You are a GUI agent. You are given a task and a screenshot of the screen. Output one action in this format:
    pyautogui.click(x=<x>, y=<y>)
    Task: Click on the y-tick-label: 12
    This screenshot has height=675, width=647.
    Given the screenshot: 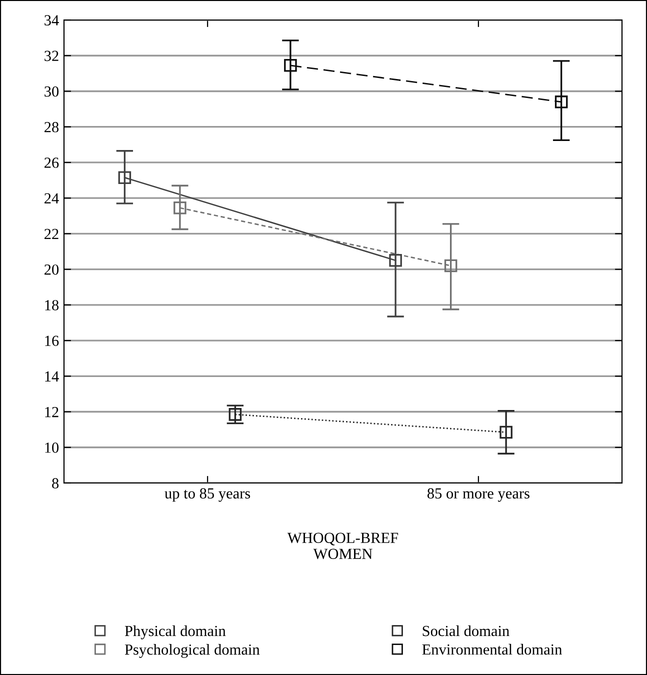 What is the action you would take?
    pyautogui.click(x=51, y=412)
    